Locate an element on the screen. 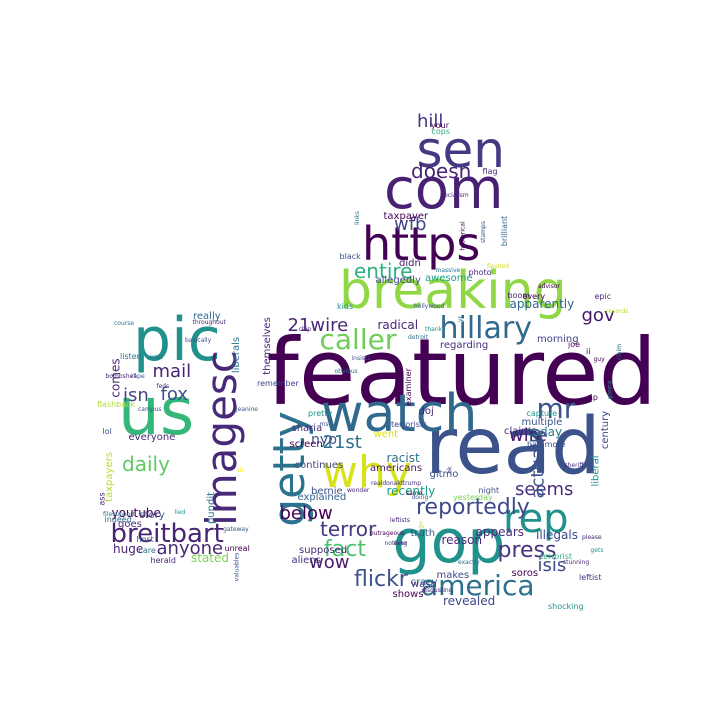 This screenshot has width=720, height=720. word-hysterical: hysterical is located at coordinates (463, 236).